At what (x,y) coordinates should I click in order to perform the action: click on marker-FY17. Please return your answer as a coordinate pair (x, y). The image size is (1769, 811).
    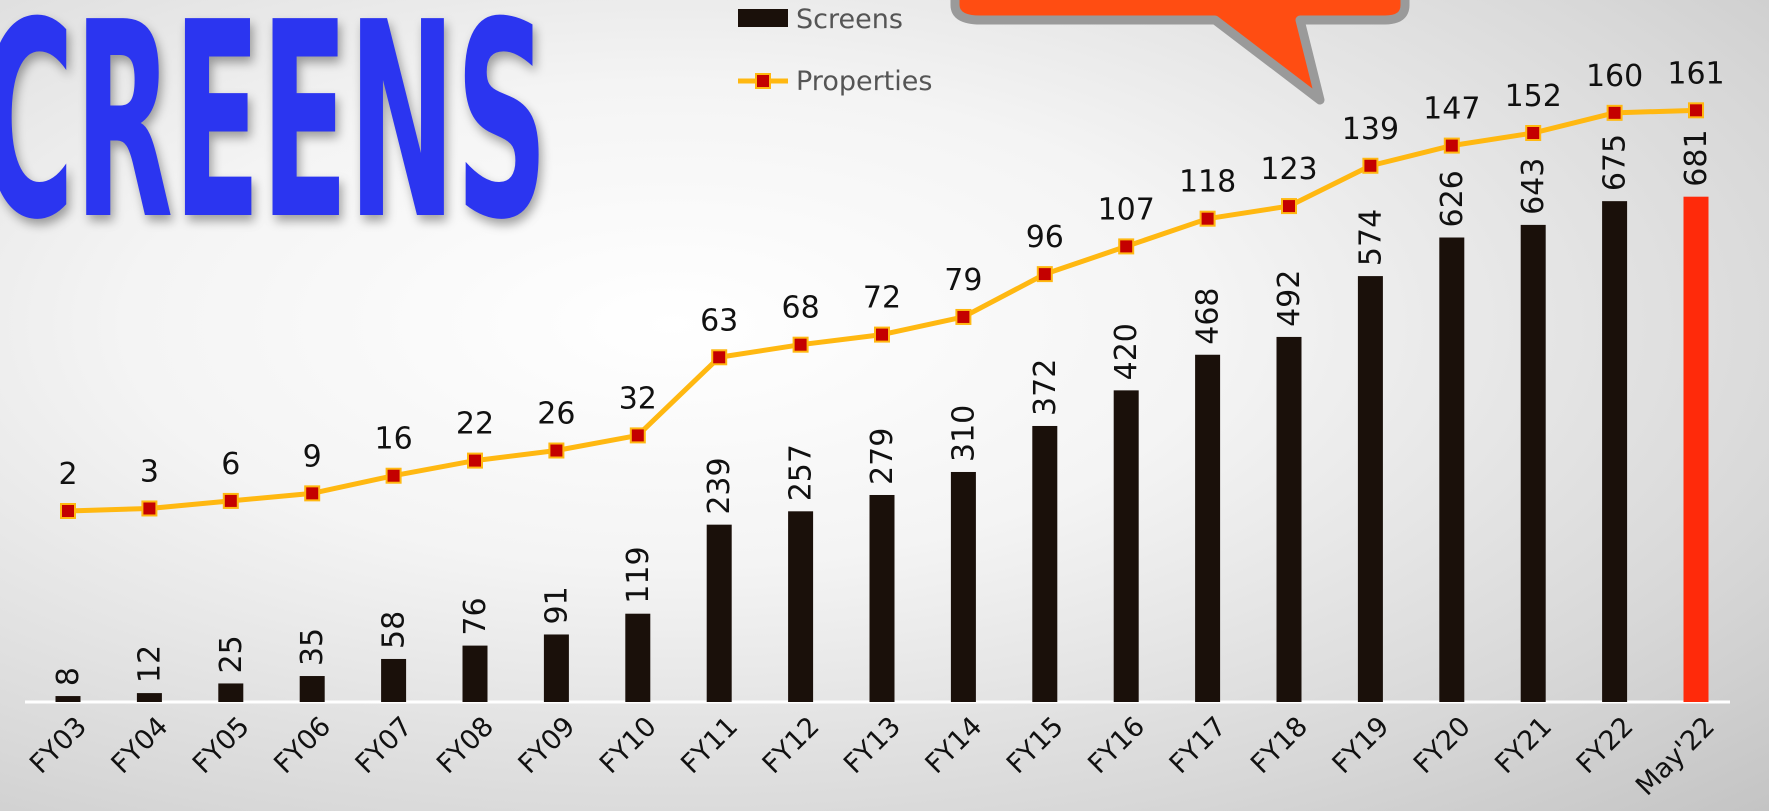
    Looking at the image, I should click on (1207, 218).